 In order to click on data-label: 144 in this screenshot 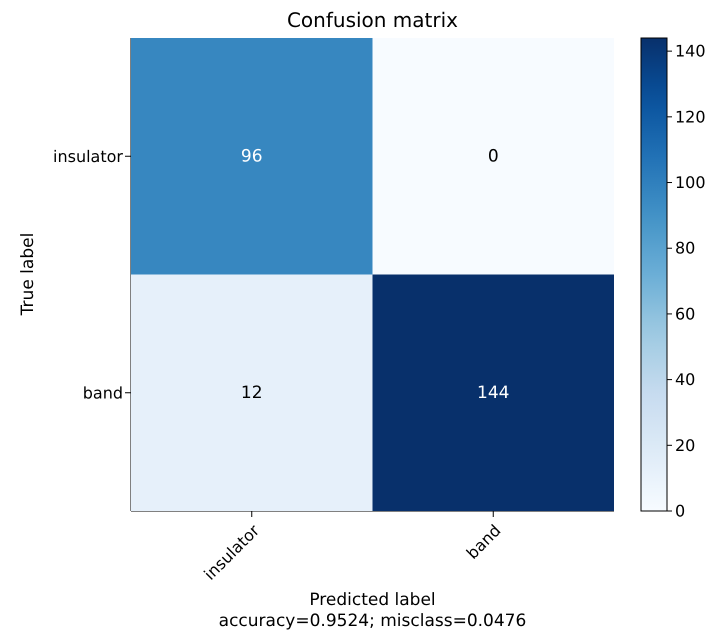, I will do `click(493, 392)`.